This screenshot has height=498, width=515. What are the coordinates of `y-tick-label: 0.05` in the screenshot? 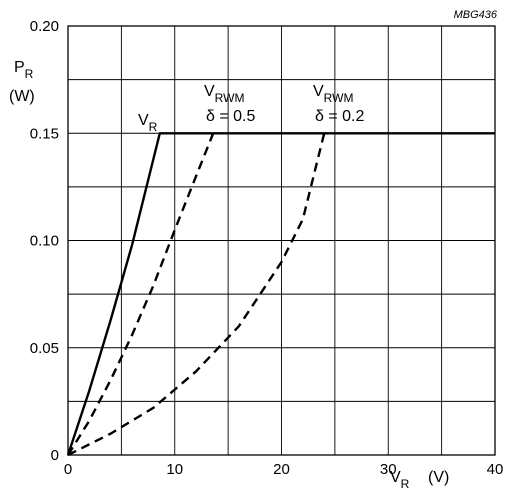 It's located at (44, 348).